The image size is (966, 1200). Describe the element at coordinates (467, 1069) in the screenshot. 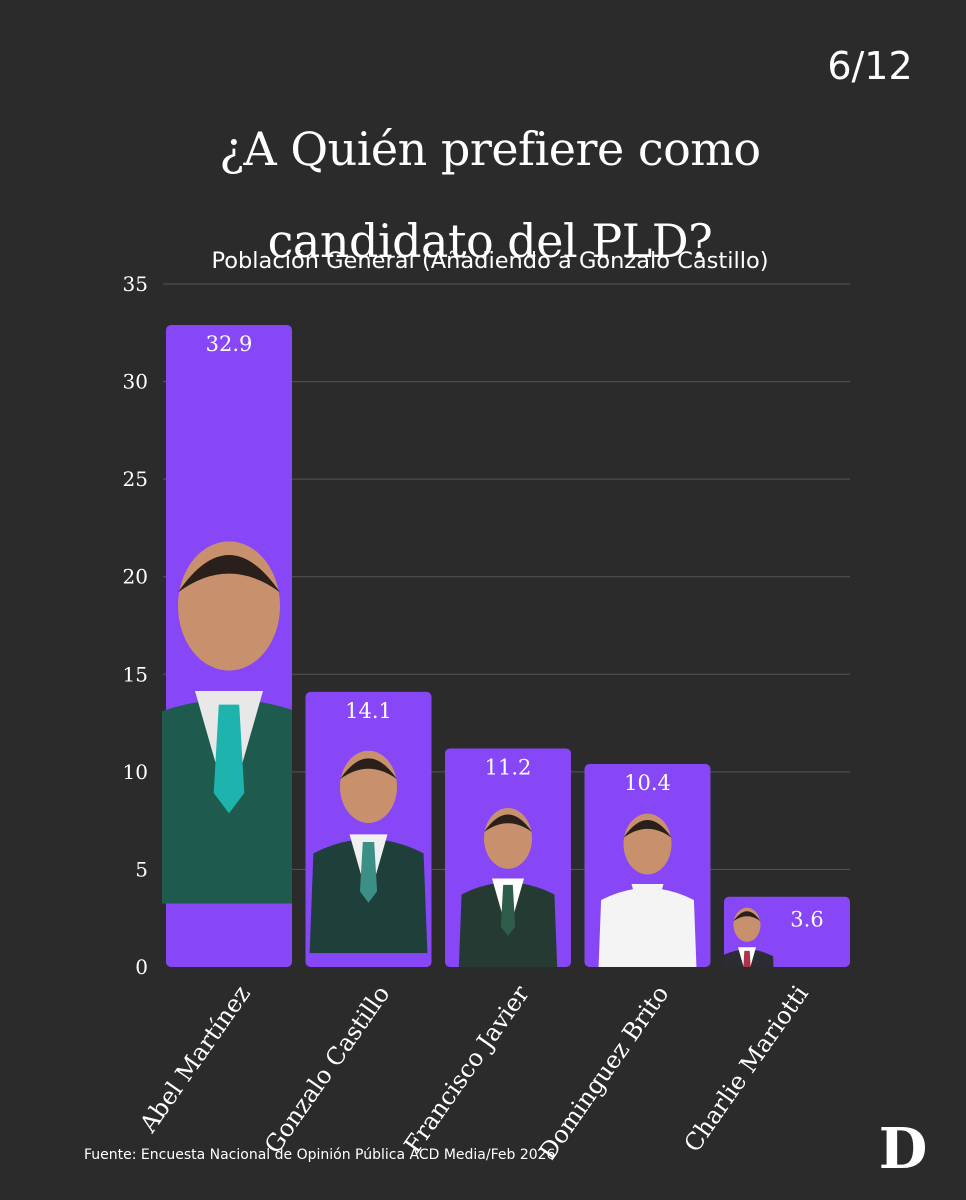

I see `x-tick-label-3: Francisco Javier` at that location.